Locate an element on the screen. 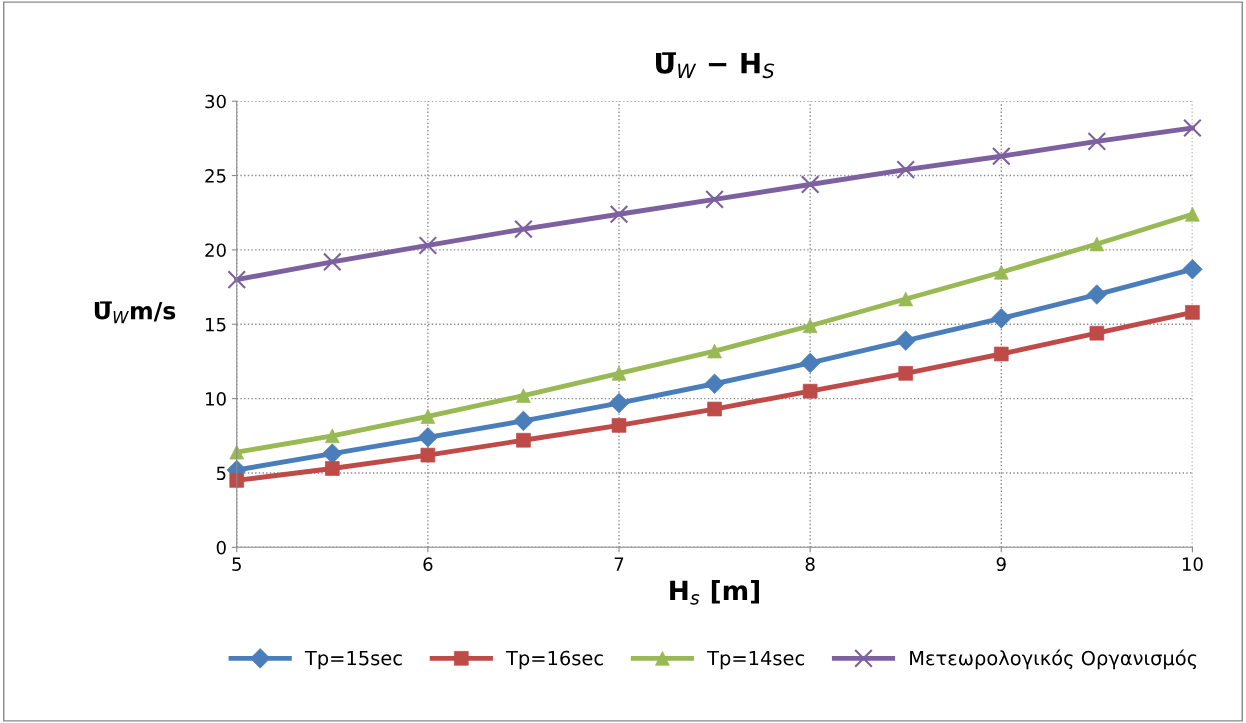 The image size is (1246, 723). y-tick-label: 20 is located at coordinates (215, 250).